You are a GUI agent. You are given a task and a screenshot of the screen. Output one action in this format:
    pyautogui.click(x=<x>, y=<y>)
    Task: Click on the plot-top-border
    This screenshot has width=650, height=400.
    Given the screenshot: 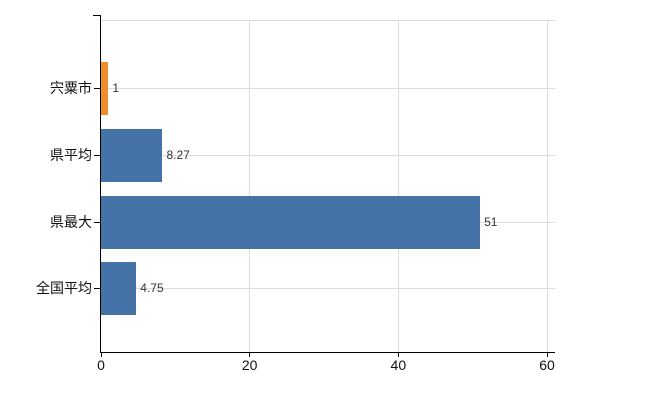 What is the action you would take?
    pyautogui.click(x=328, y=20)
    